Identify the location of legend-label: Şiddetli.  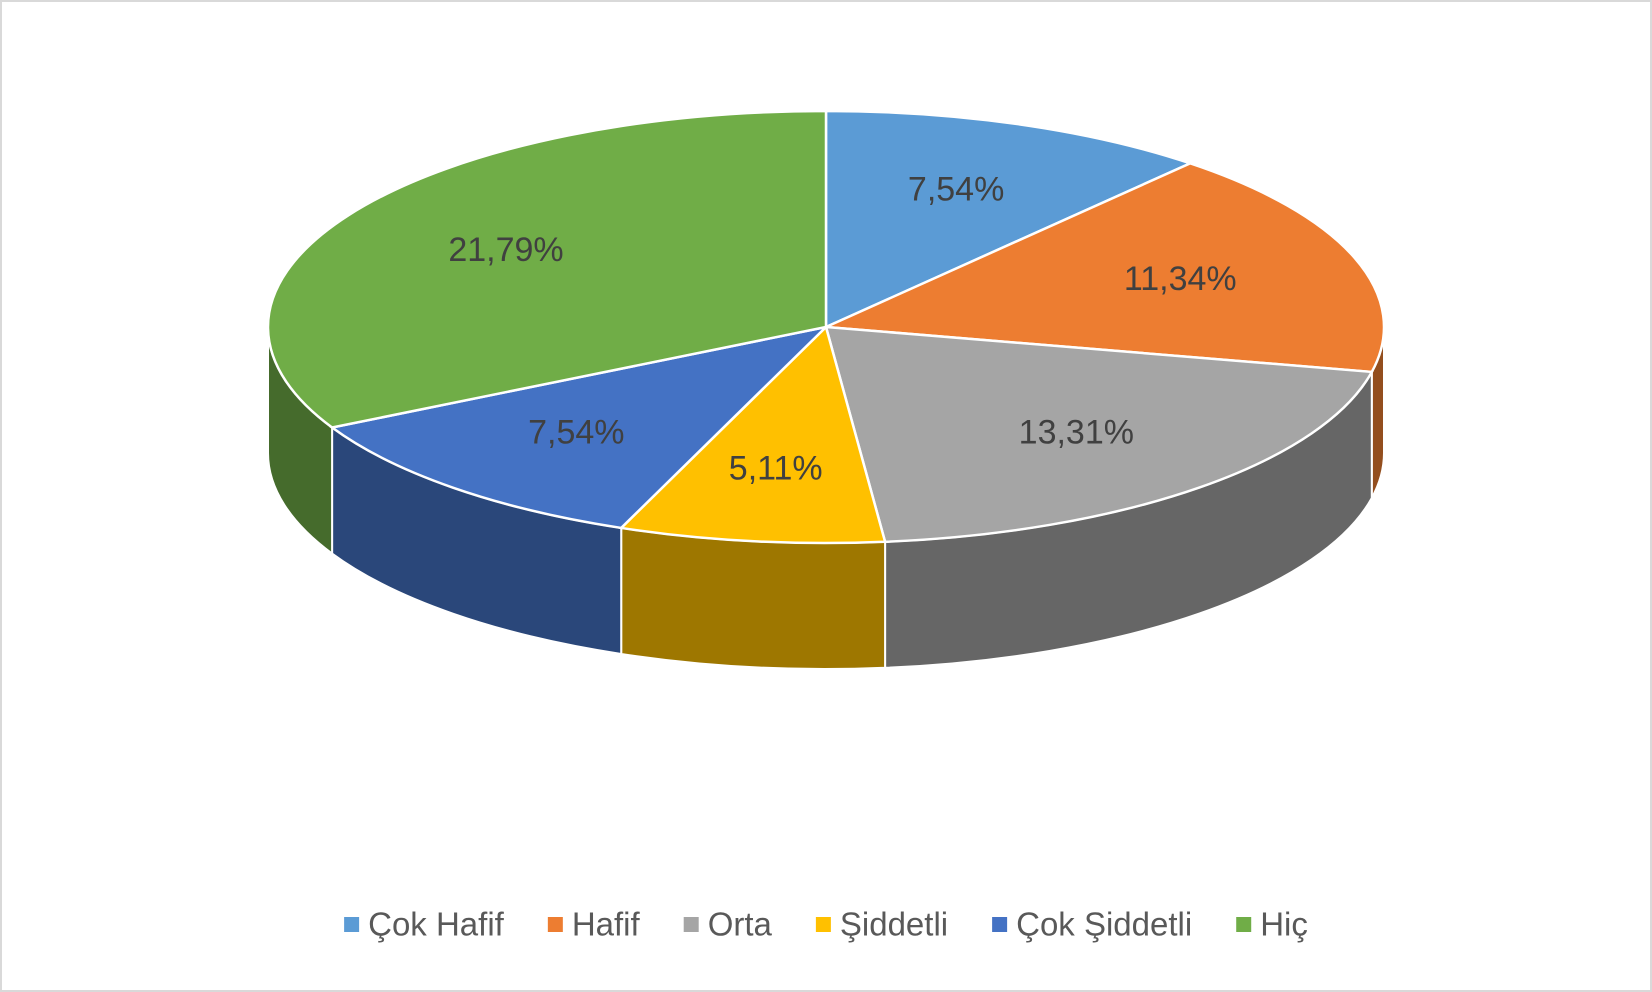
(894, 924).